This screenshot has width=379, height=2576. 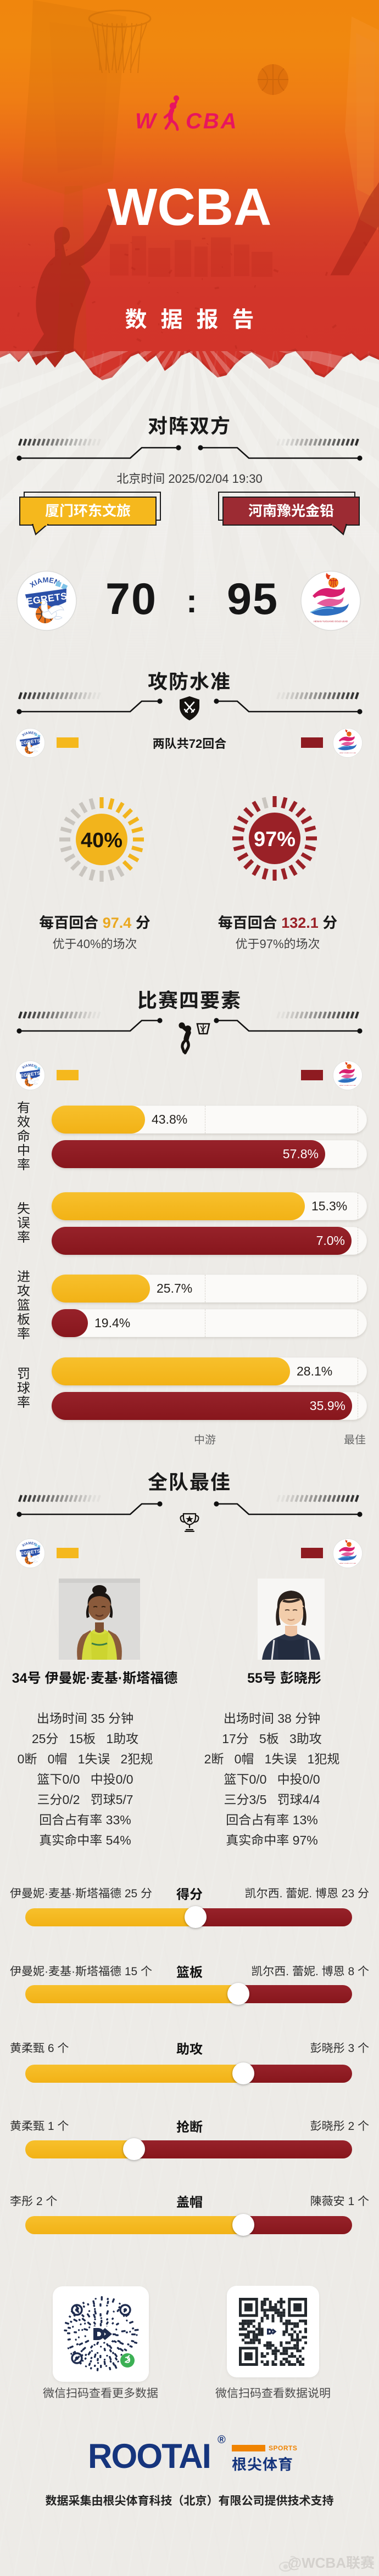 I want to click on svg-text: W, so click(x=146, y=121).